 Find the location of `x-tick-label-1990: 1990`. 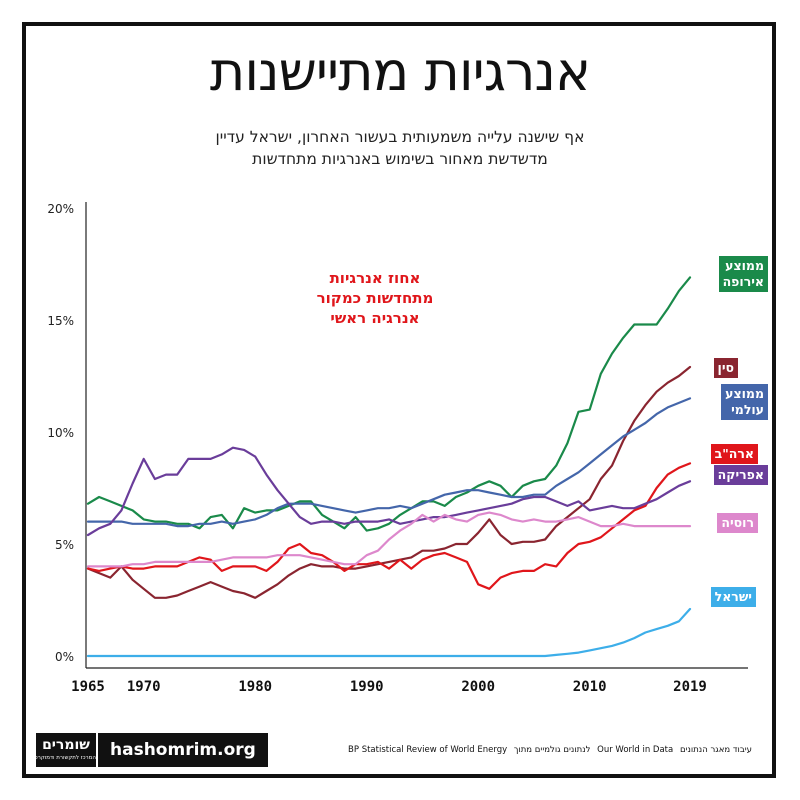

x-tick-label-1990: 1990 is located at coordinates (367, 687).